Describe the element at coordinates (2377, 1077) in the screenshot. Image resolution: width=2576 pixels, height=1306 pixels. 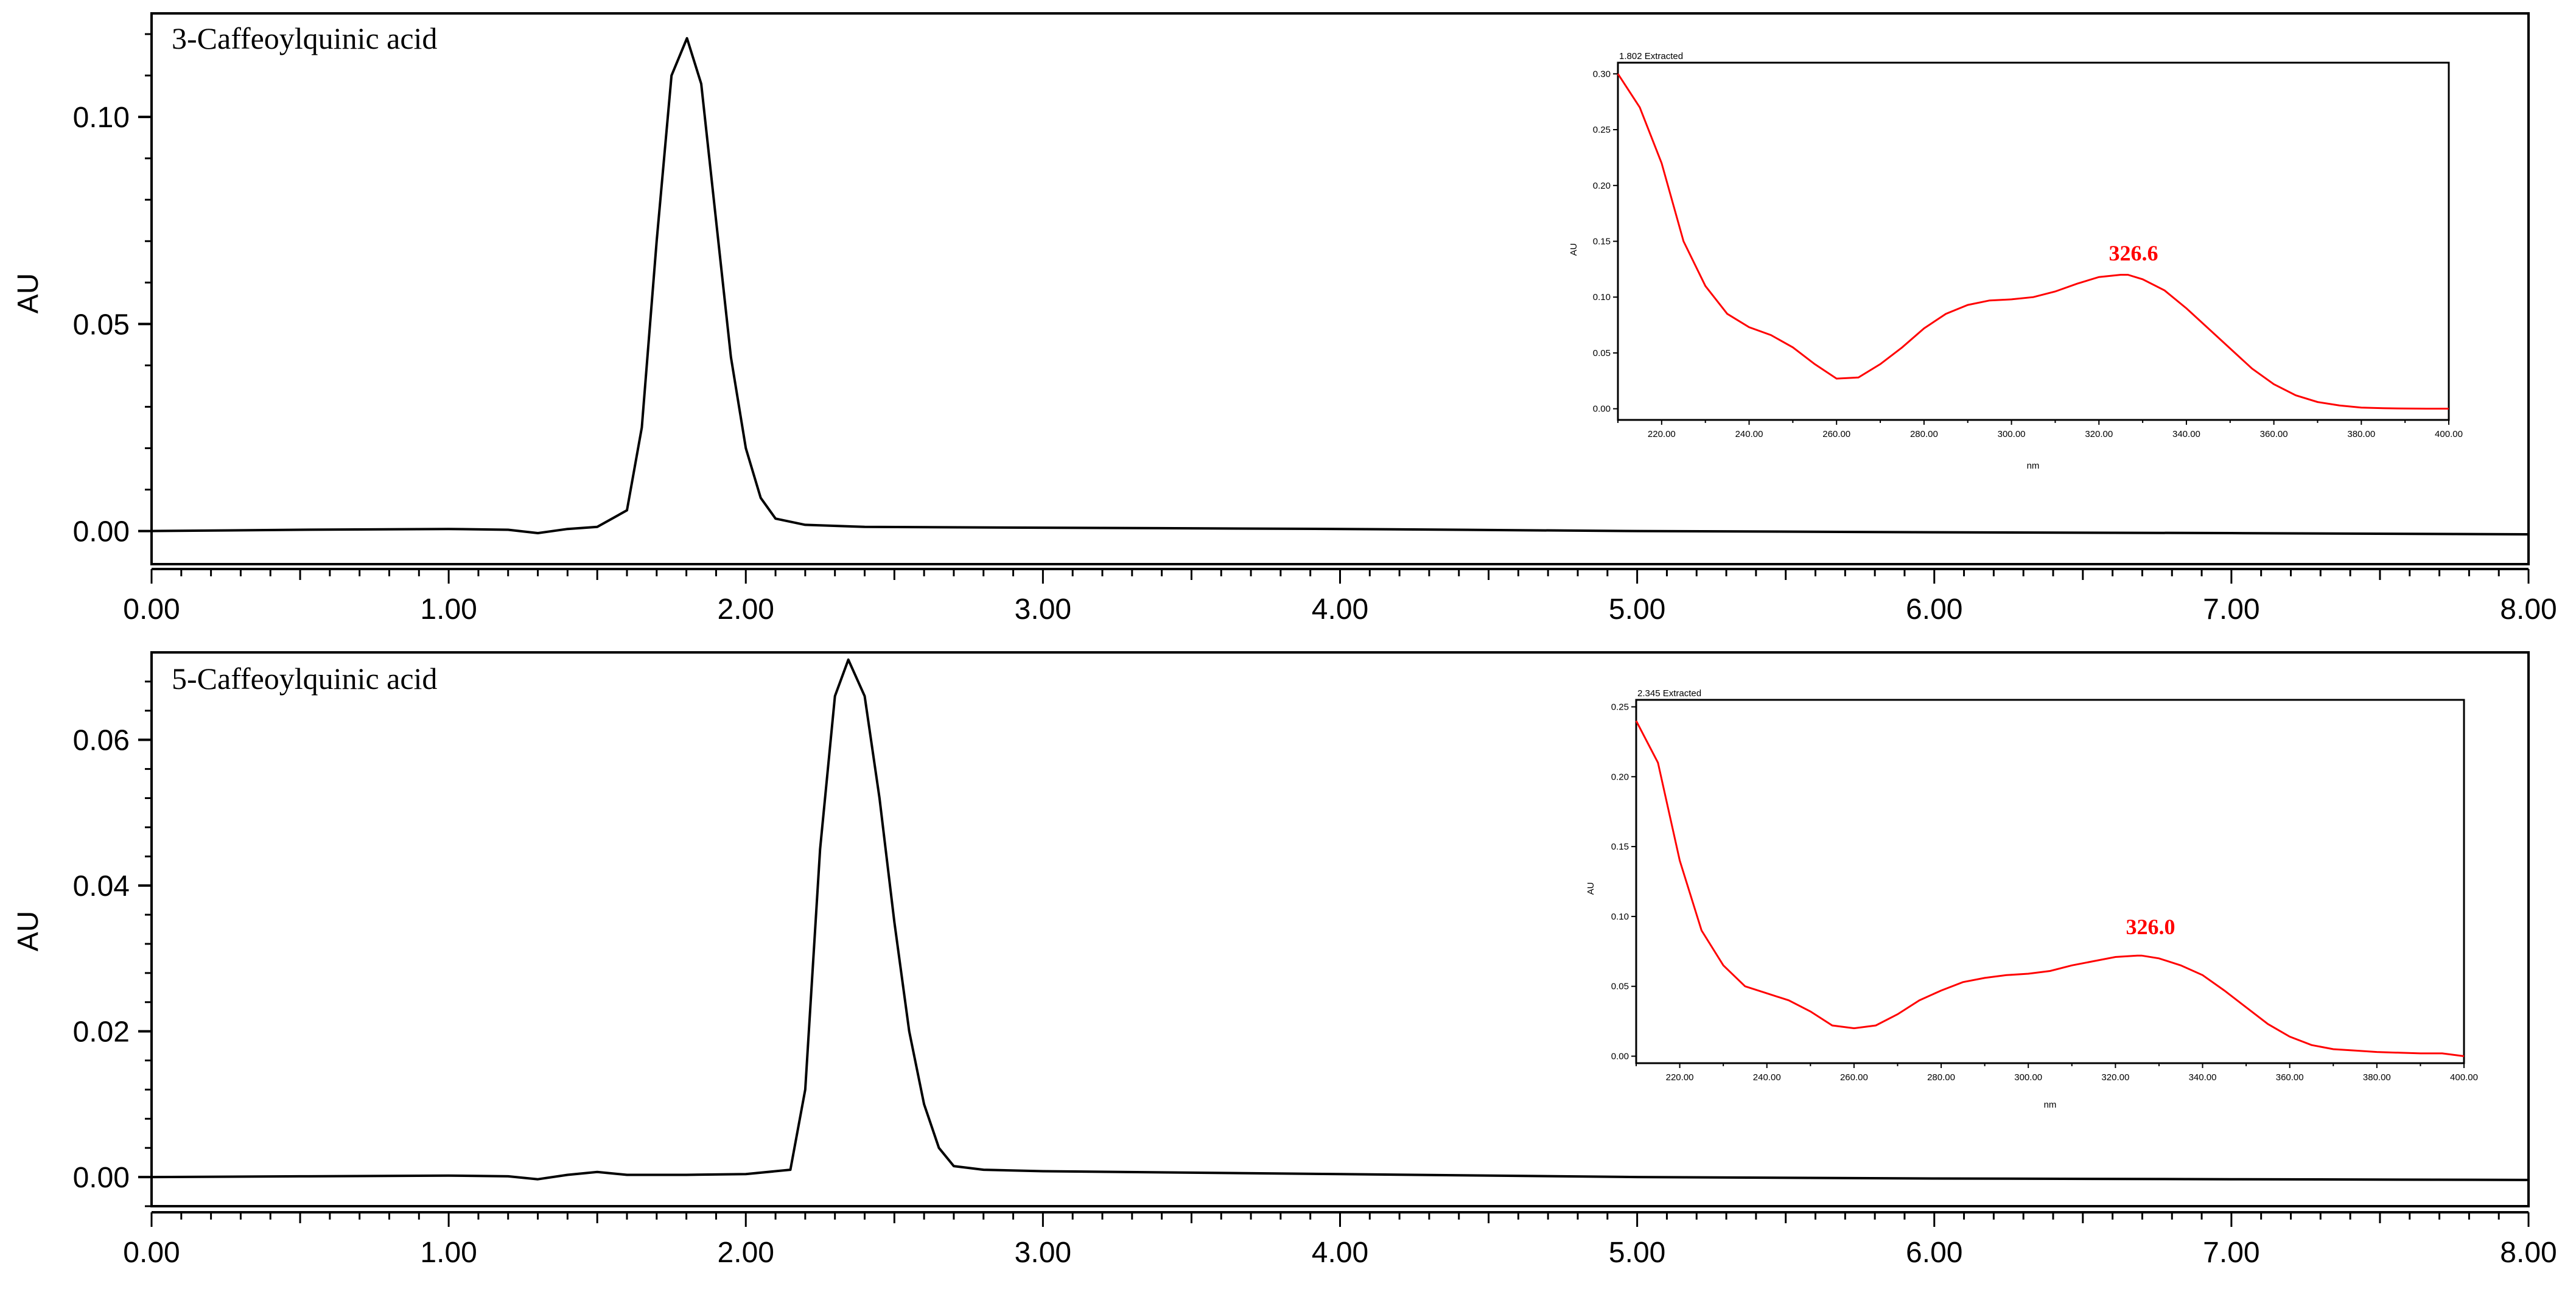
I see `inset-2-x-tick-label: 380.00` at that location.